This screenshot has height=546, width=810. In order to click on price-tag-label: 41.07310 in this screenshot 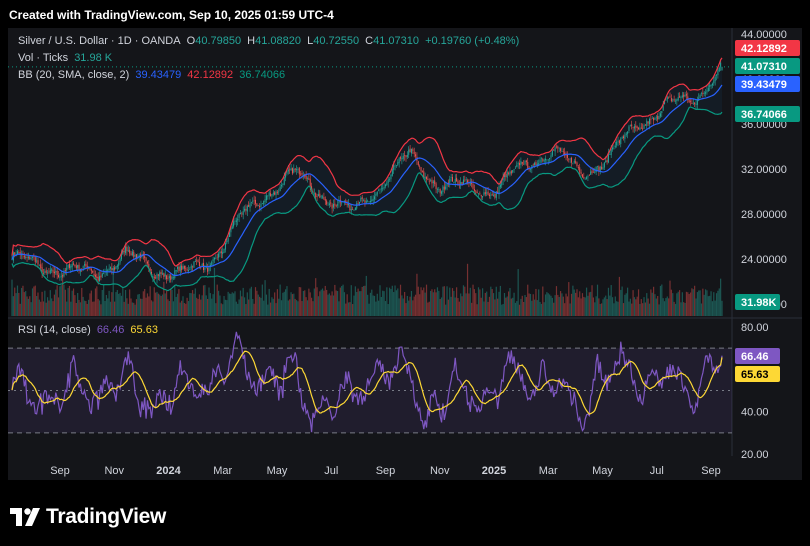, I will do `click(764, 67)`.